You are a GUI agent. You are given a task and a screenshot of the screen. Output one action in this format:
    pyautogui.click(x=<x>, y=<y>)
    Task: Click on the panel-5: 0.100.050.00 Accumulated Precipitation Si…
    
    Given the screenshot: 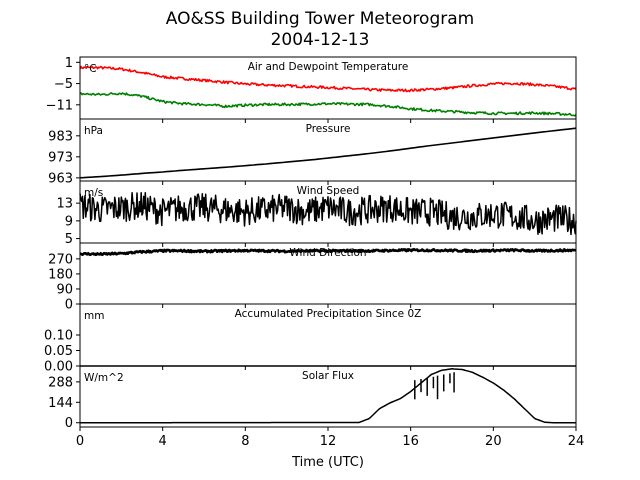 What is the action you would take?
    pyautogui.click(x=310, y=339)
    